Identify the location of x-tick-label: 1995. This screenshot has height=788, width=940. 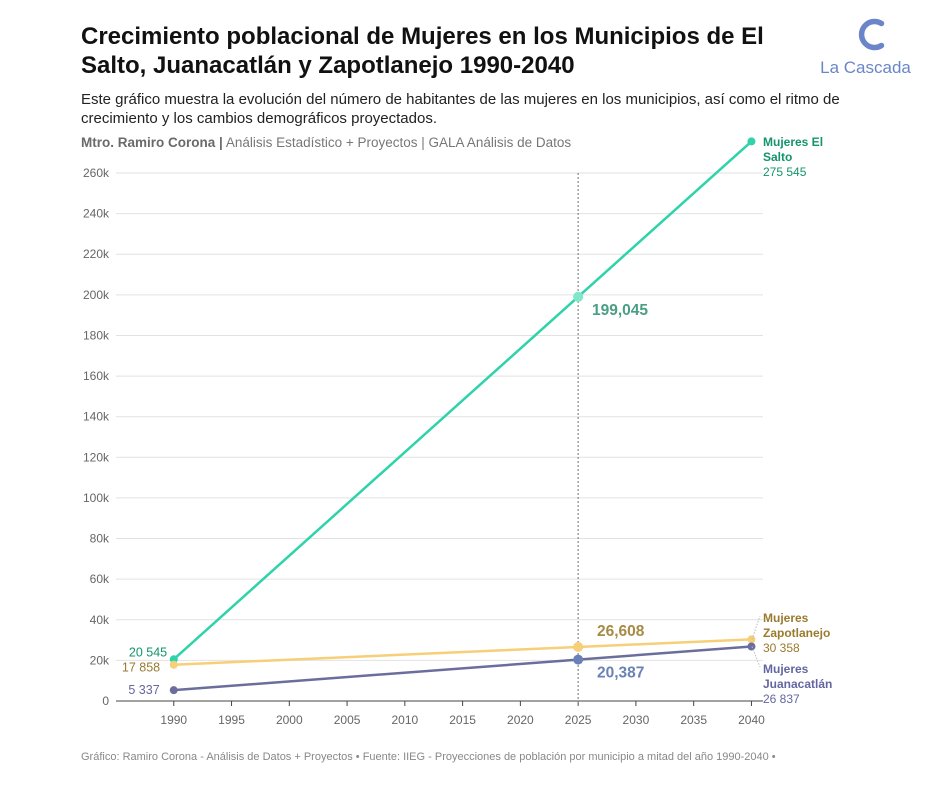
(231, 720).